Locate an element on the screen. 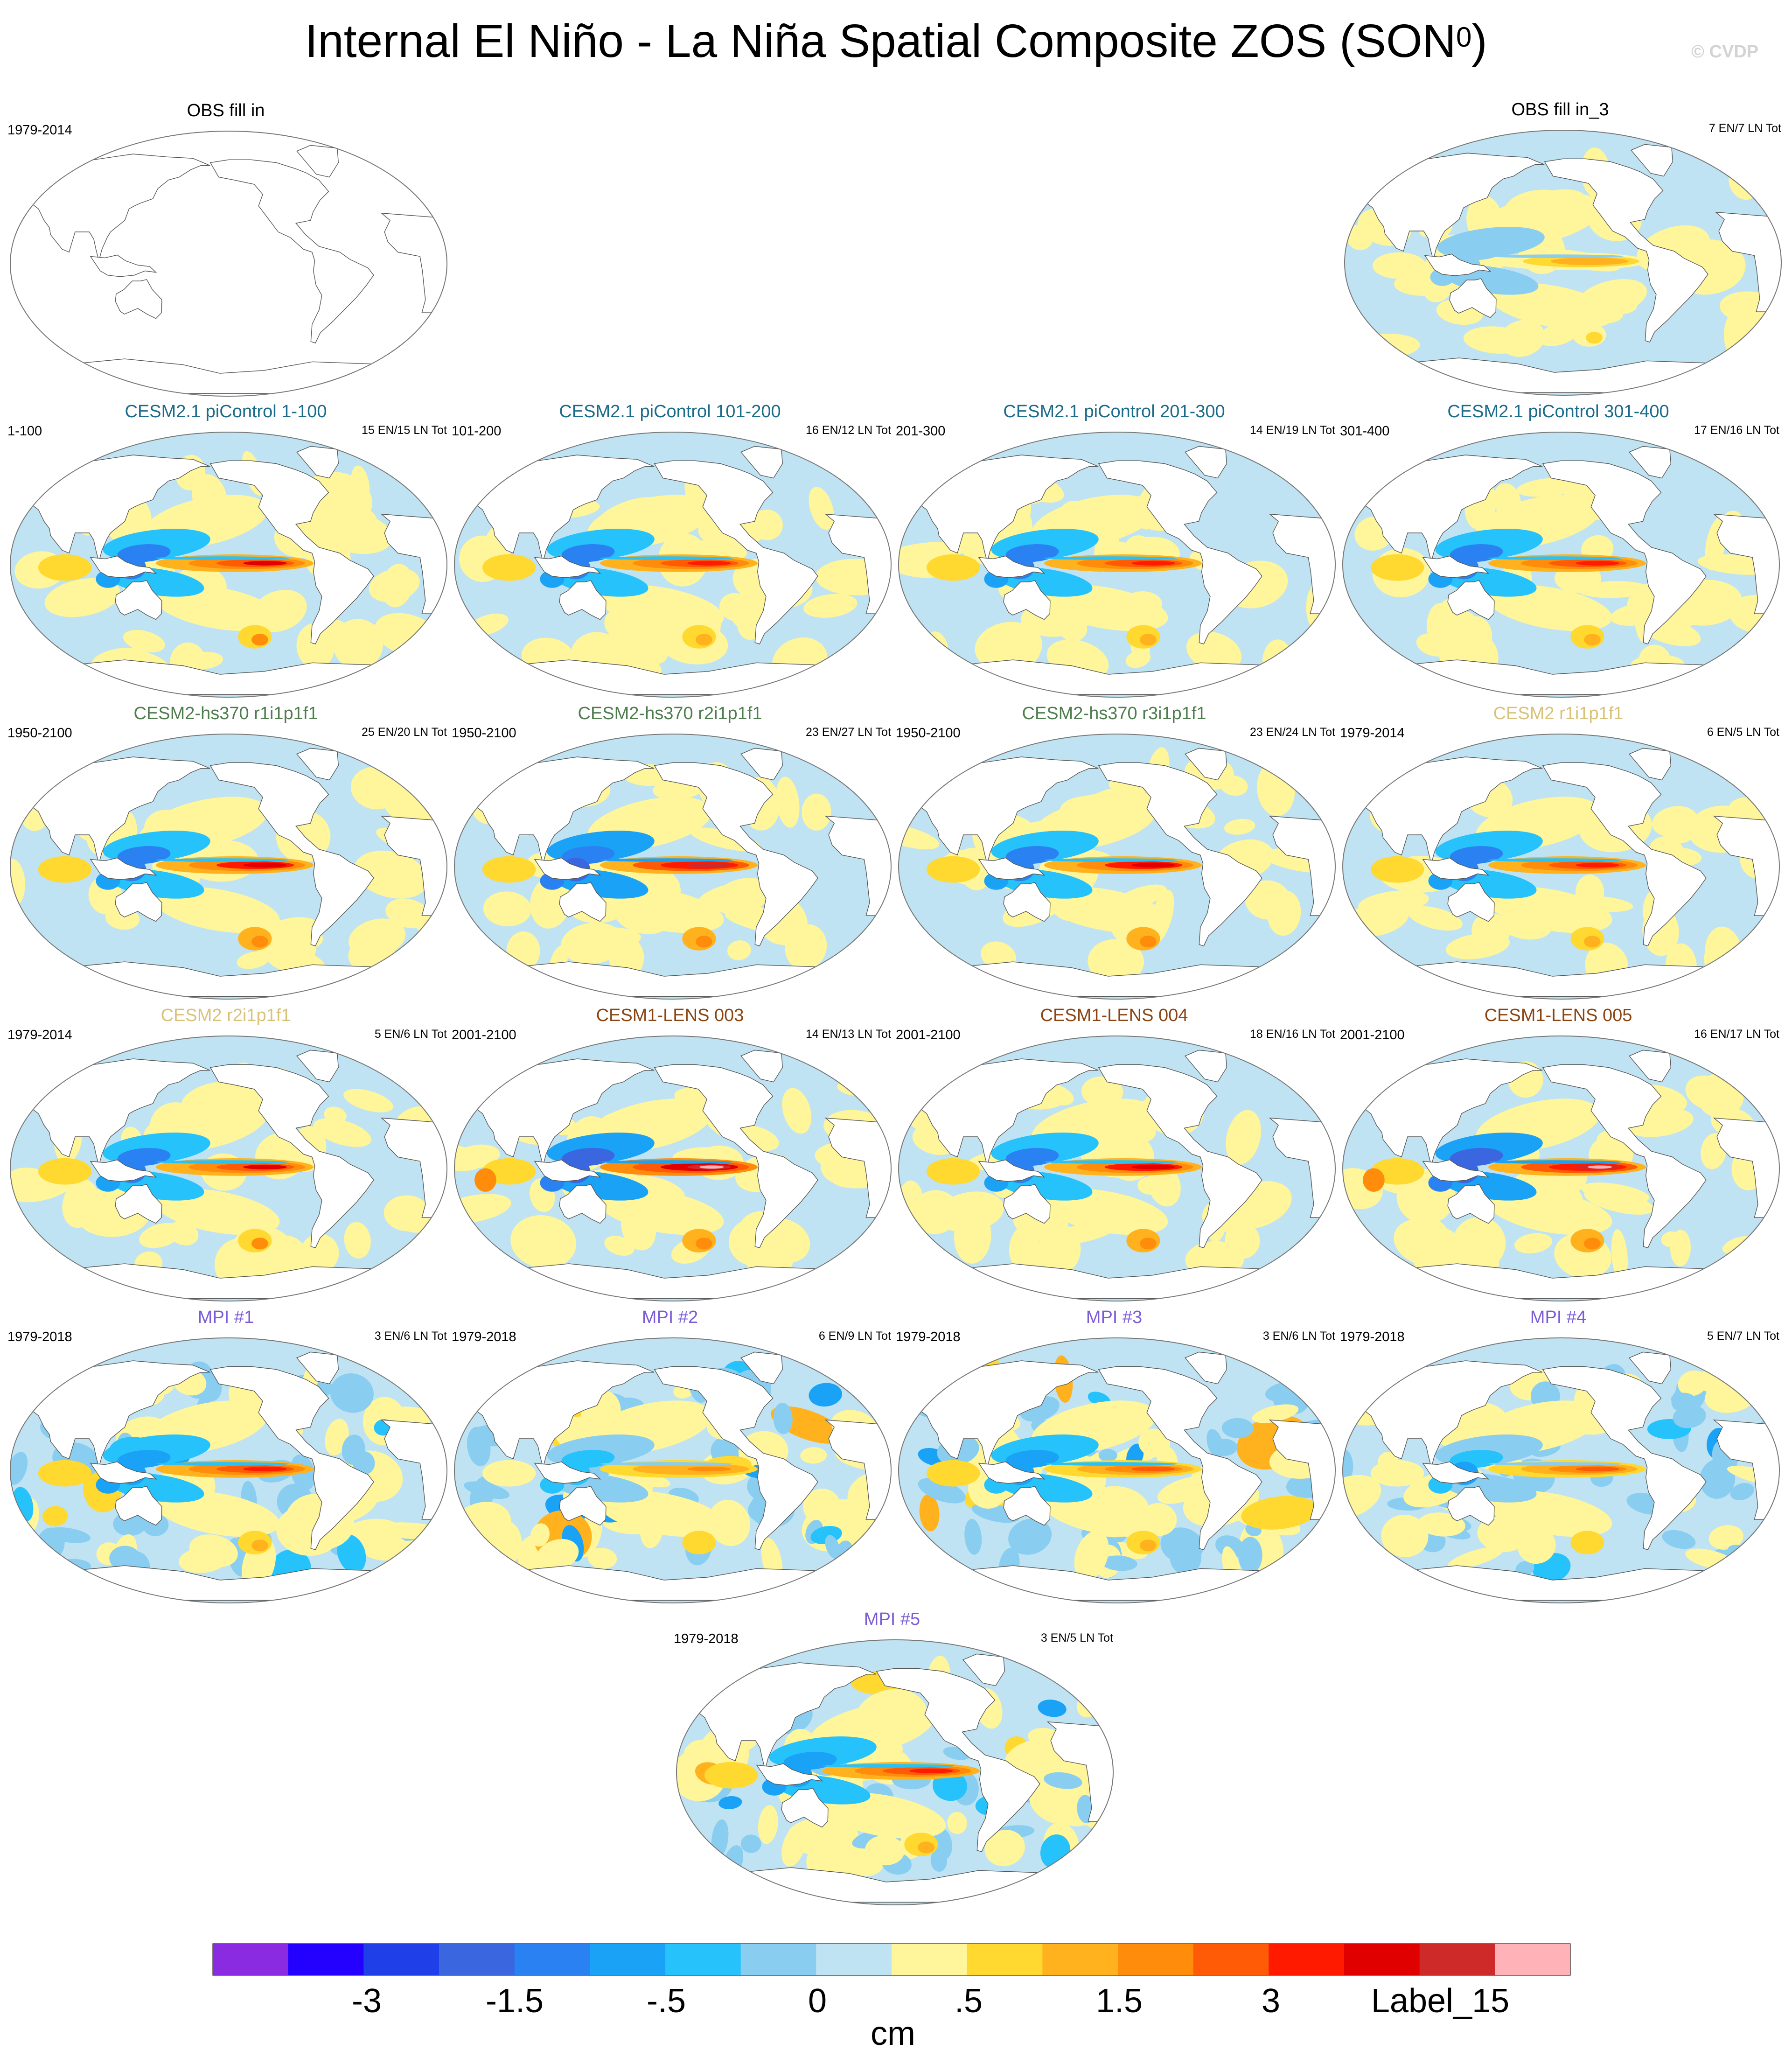 This screenshot has height=2057, width=1792. panel-event-count: 5 EN/6 LN Tot is located at coordinates (410, 1034).